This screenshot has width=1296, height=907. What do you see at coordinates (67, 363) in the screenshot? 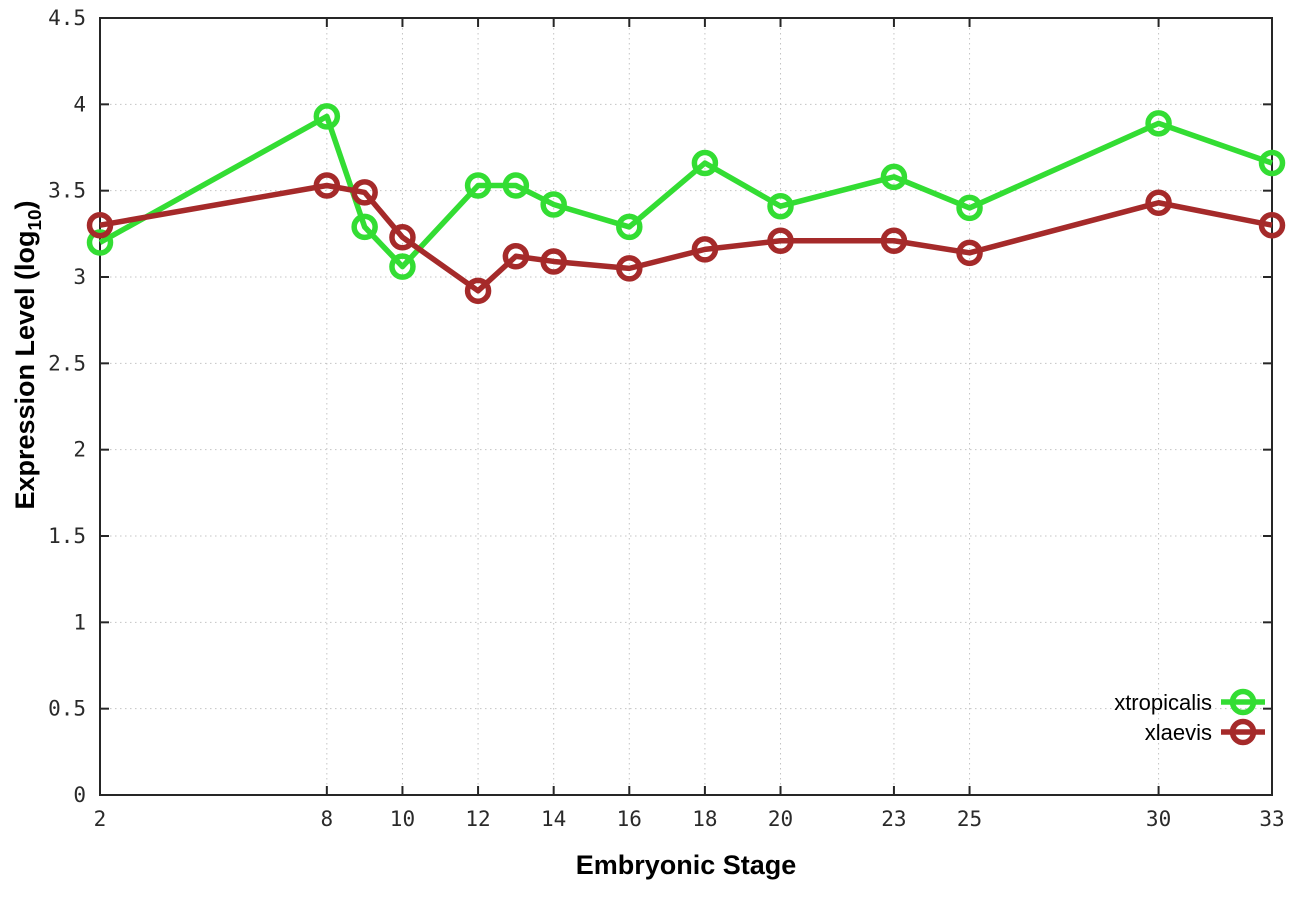
I see `y-tick-label-2.5: 2.5` at bounding box center [67, 363].